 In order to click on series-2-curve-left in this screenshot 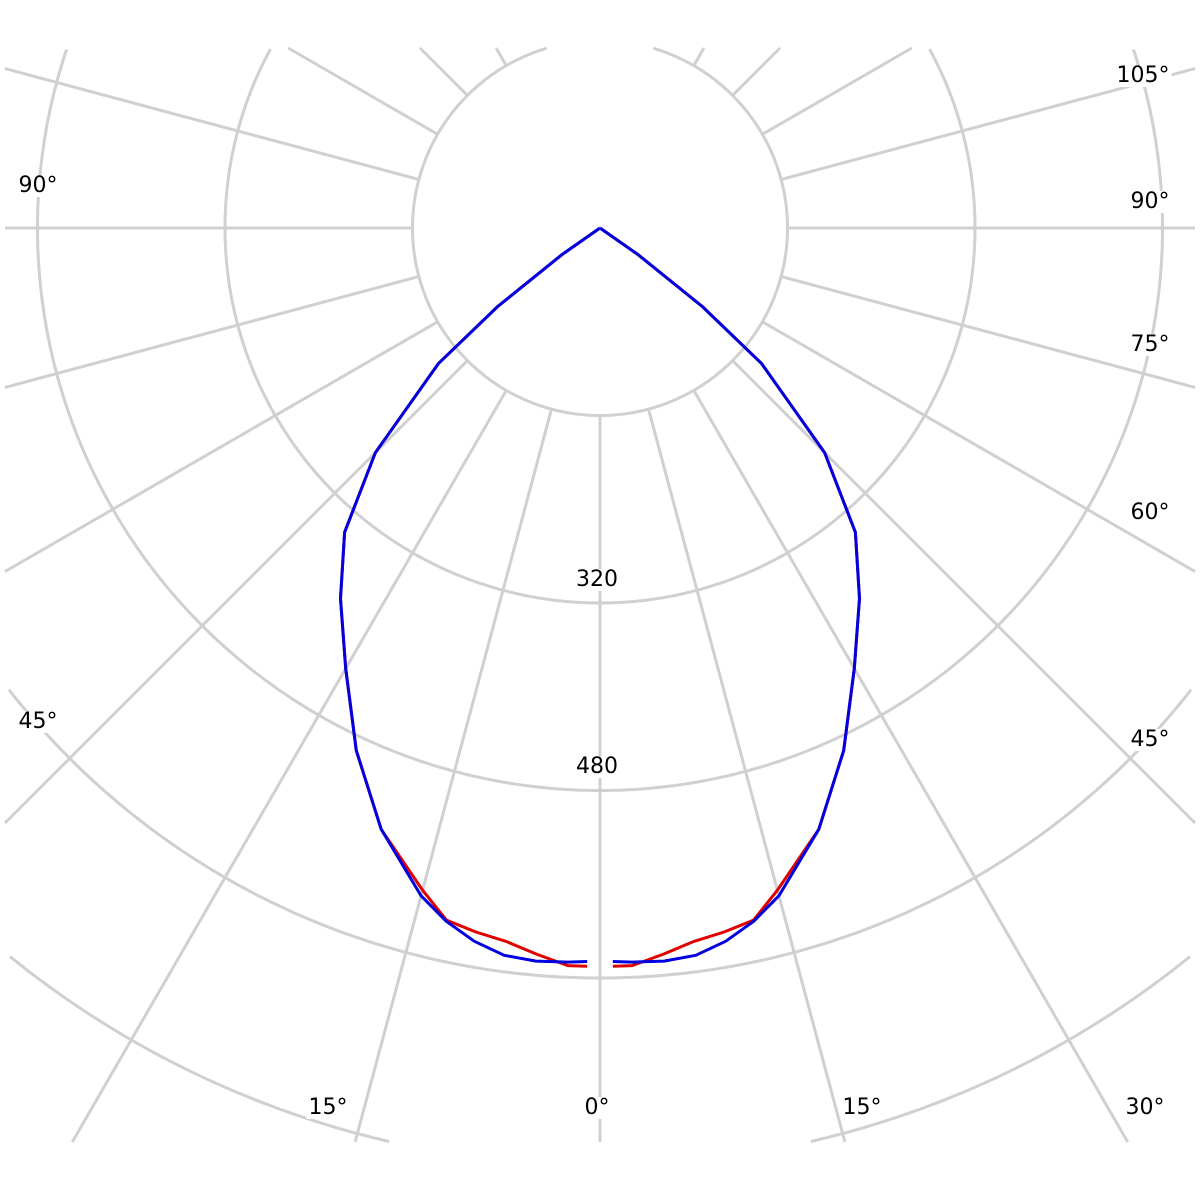, I will do `click(470, 595)`.